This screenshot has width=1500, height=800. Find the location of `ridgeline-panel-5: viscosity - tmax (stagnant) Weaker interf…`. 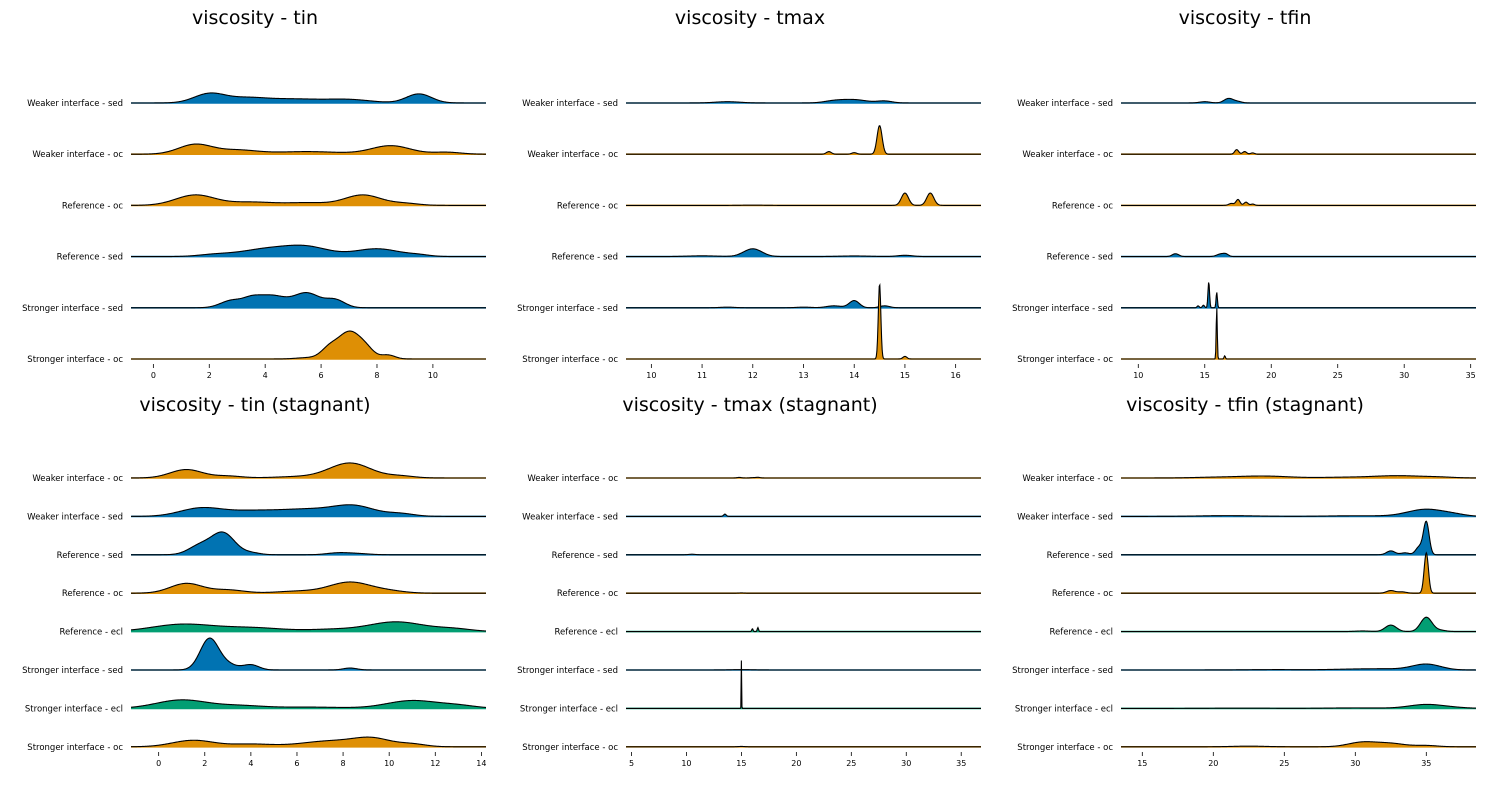

ridgeline-panel-5: viscosity - tmax (stagnant) Weaker interf… is located at coordinates (749, 581).